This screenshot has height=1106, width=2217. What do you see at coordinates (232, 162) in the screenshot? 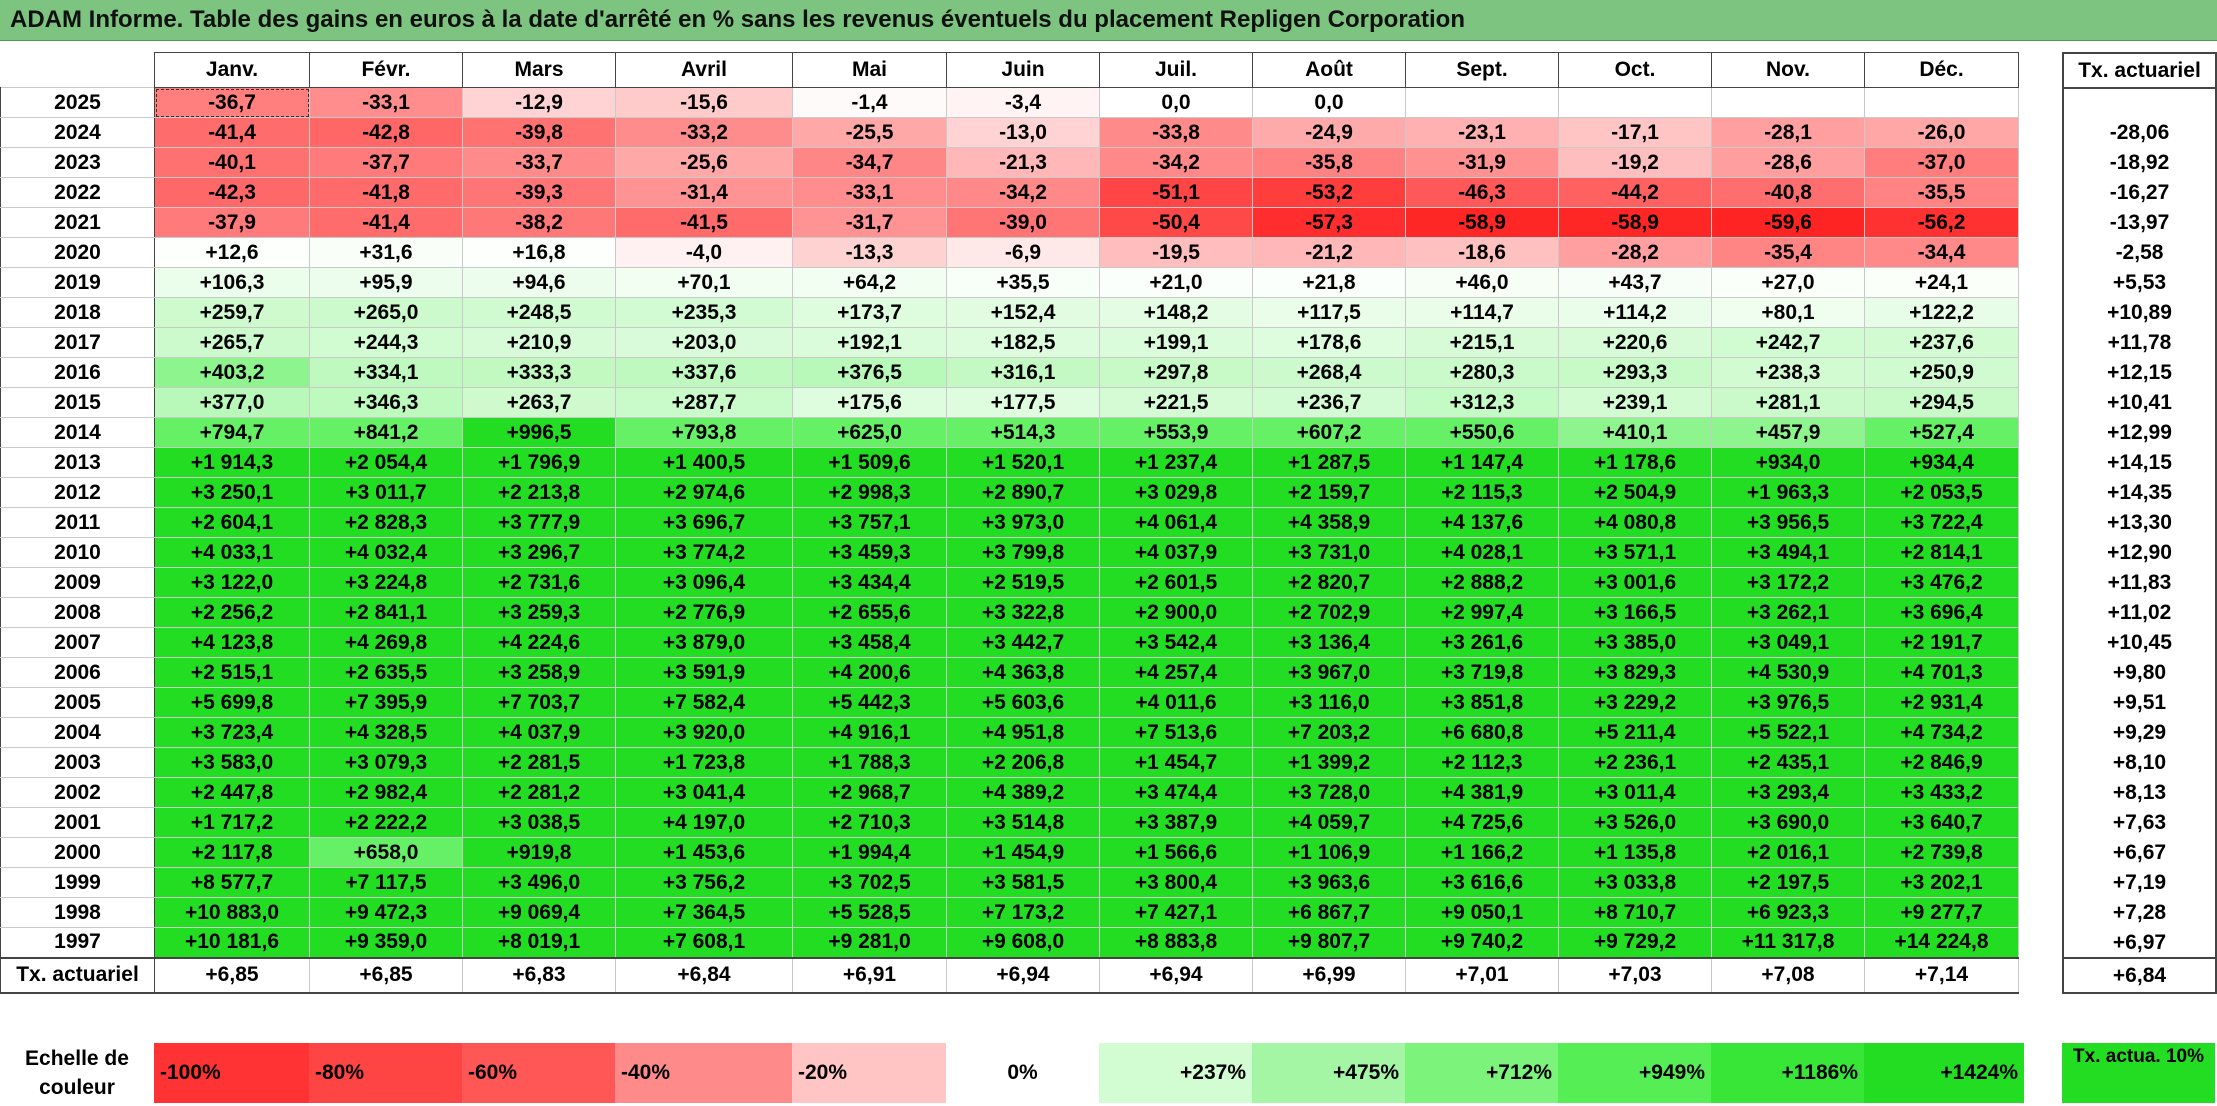
I see `gain-cell: -40,1` at bounding box center [232, 162].